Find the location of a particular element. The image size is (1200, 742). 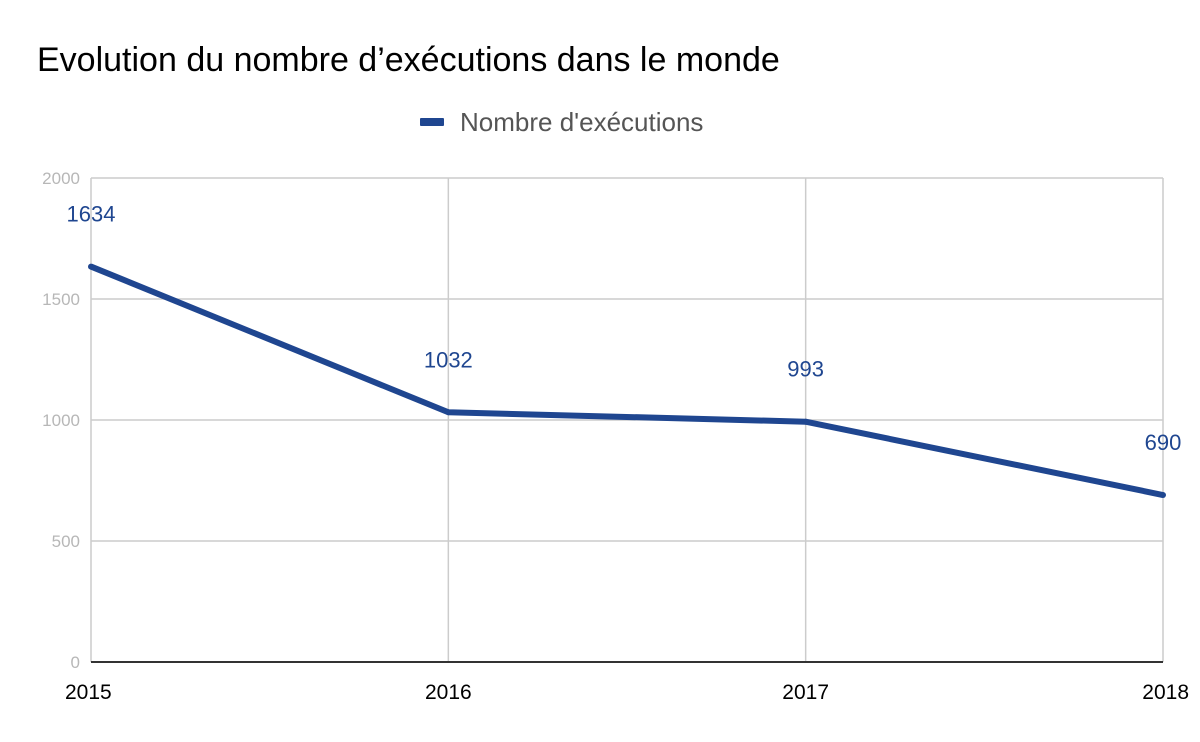

y-tick-label: 500 is located at coordinates (66, 541).